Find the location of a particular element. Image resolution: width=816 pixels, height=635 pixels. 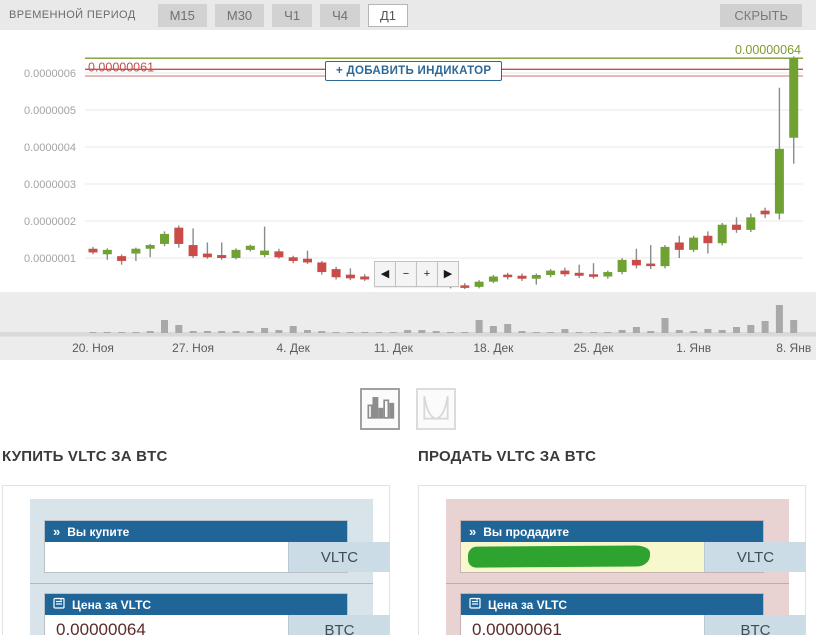

sell-amount-row: VLTC is located at coordinates (633, 557).